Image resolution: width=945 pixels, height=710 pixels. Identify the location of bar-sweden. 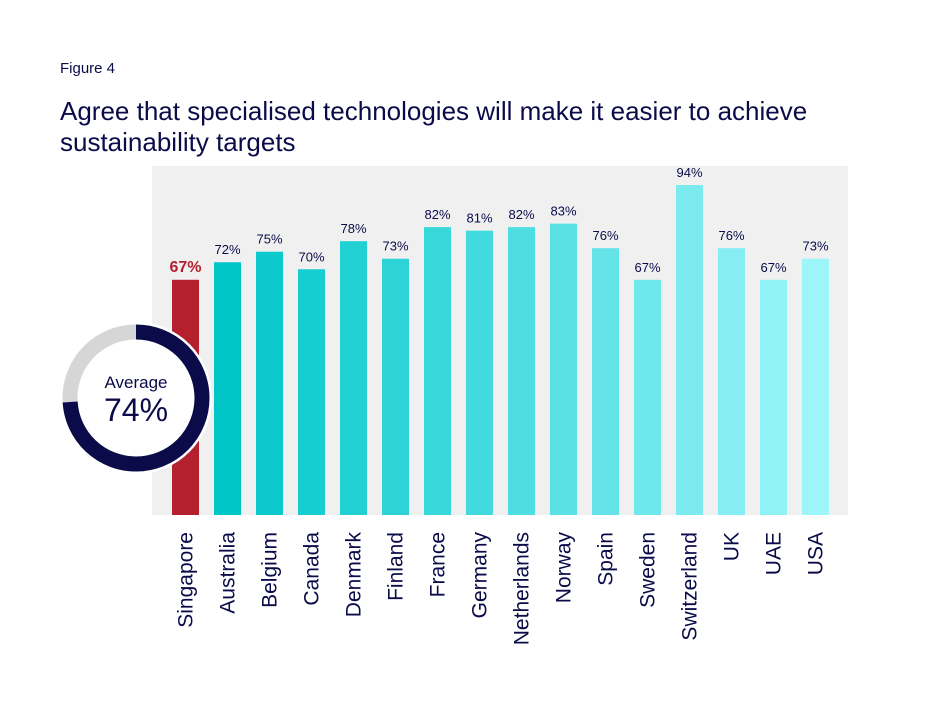
(647, 397).